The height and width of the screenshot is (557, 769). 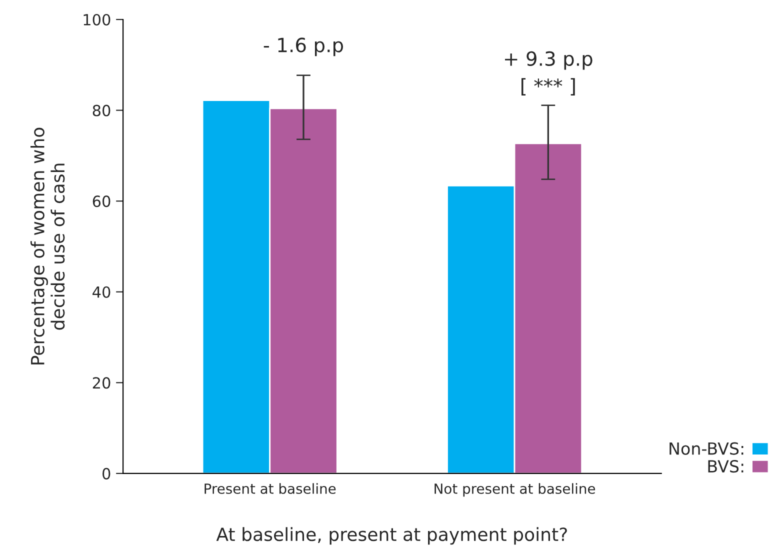 What do you see at coordinates (548, 87) in the screenshot?
I see `annotation: [ *** ]` at bounding box center [548, 87].